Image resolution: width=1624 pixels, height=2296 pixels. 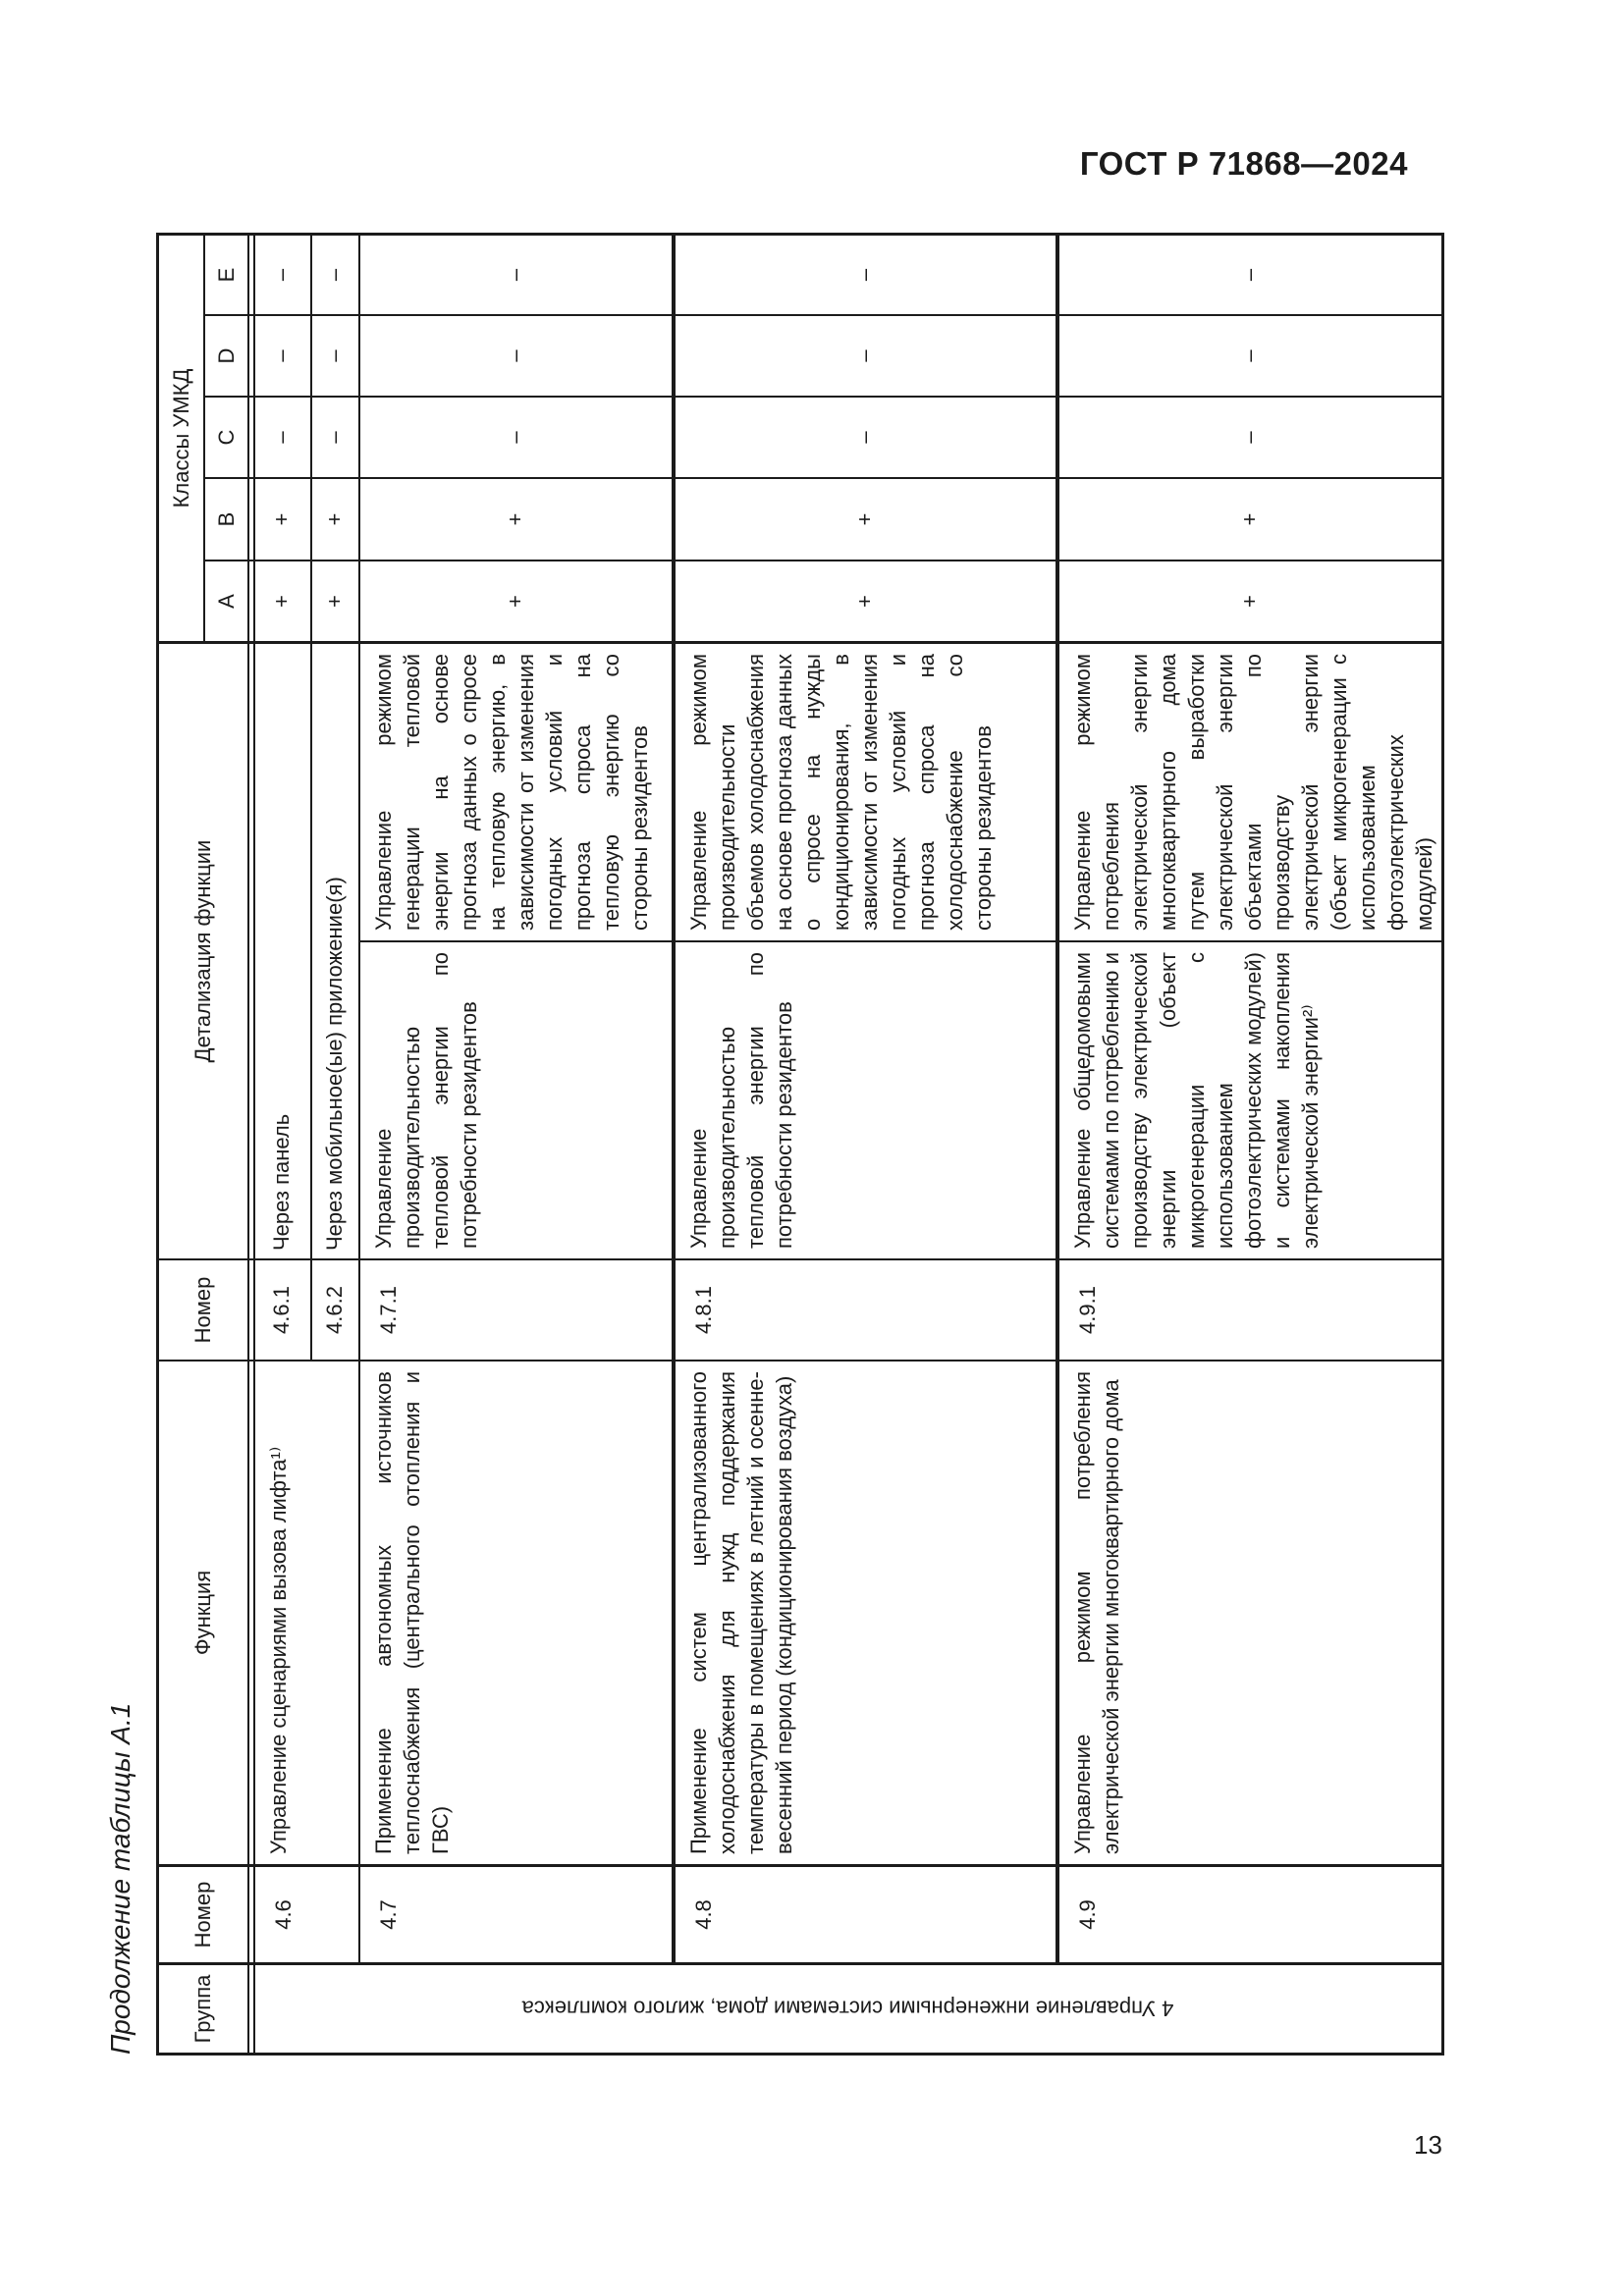 What do you see at coordinates (226, 275) in the screenshot?
I see `header-class-e: Е` at bounding box center [226, 275].